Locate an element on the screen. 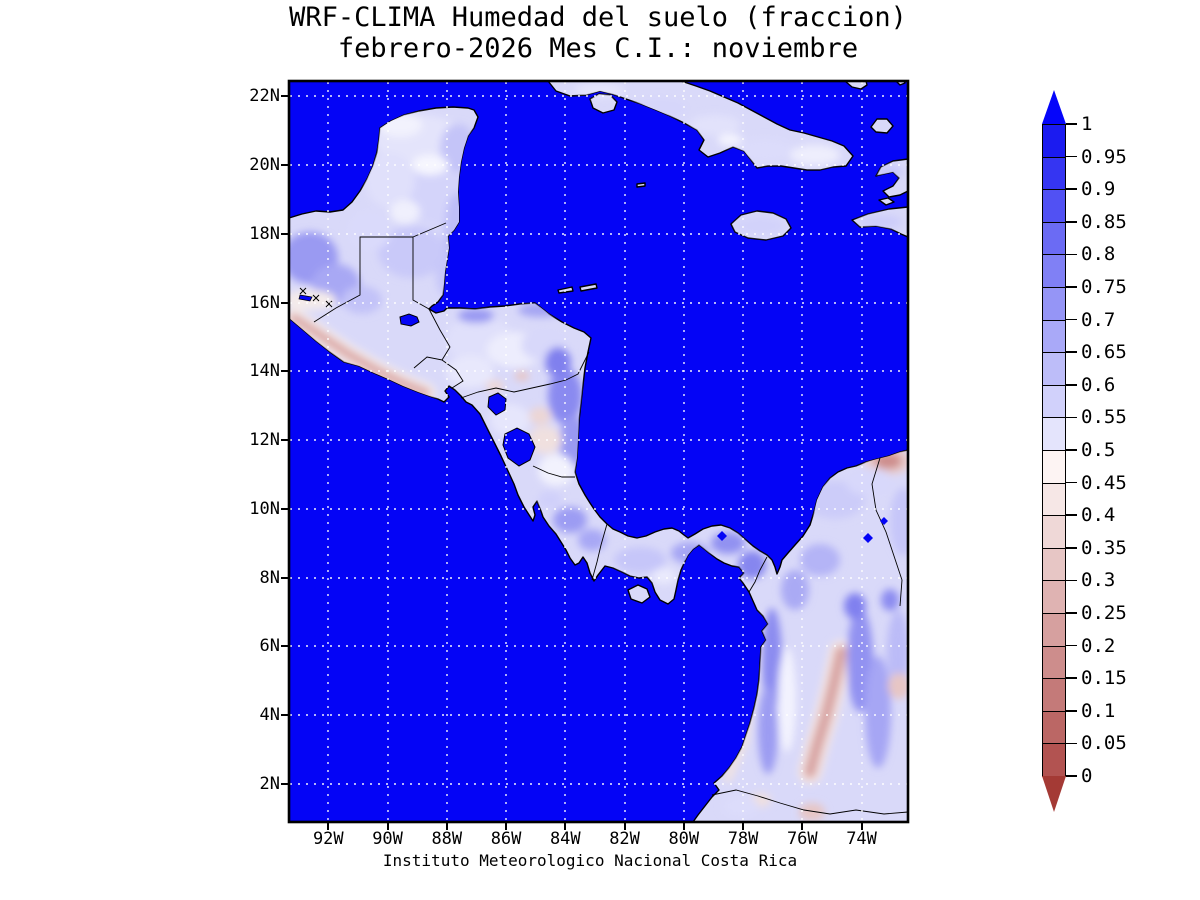 The width and height of the screenshot is (1200, 900). colorbar-tick-label: 0.2 is located at coordinates (1098, 645).